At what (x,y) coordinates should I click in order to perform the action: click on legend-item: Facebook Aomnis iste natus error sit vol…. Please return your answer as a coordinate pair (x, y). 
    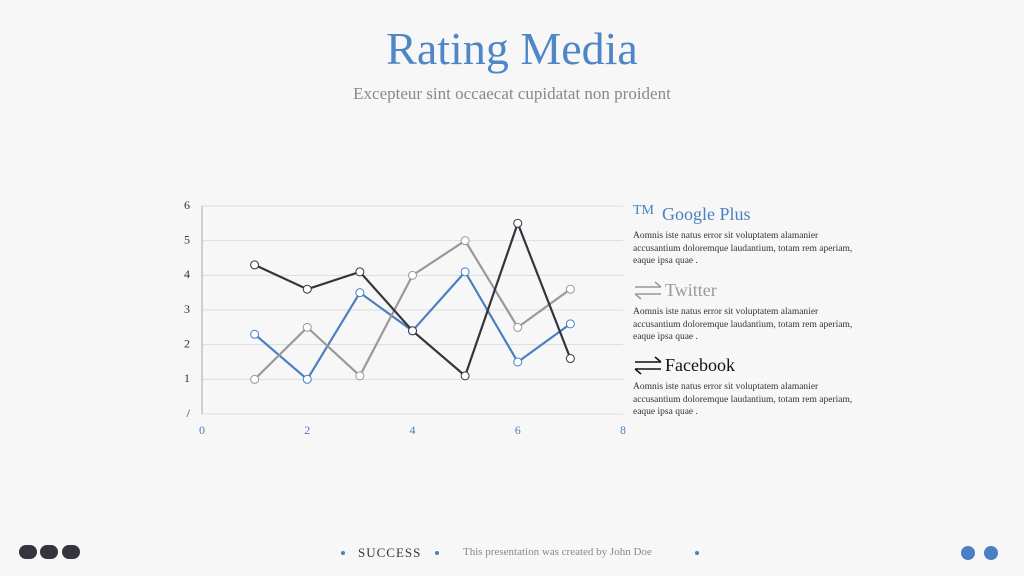
    Looking at the image, I should click on (744, 386).